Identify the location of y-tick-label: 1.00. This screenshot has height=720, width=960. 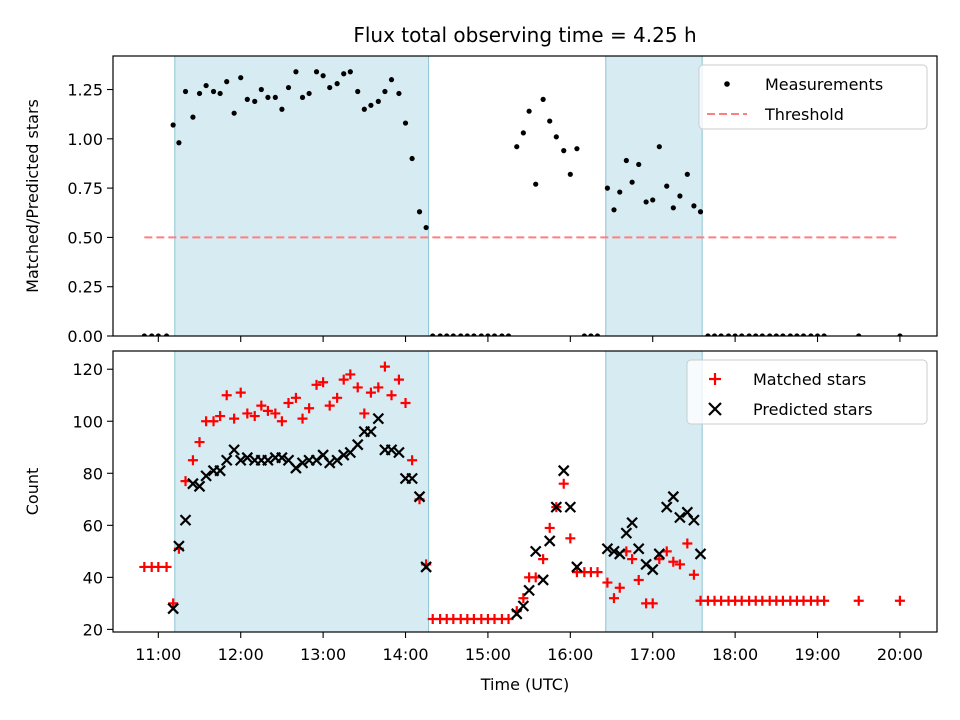
(85, 139).